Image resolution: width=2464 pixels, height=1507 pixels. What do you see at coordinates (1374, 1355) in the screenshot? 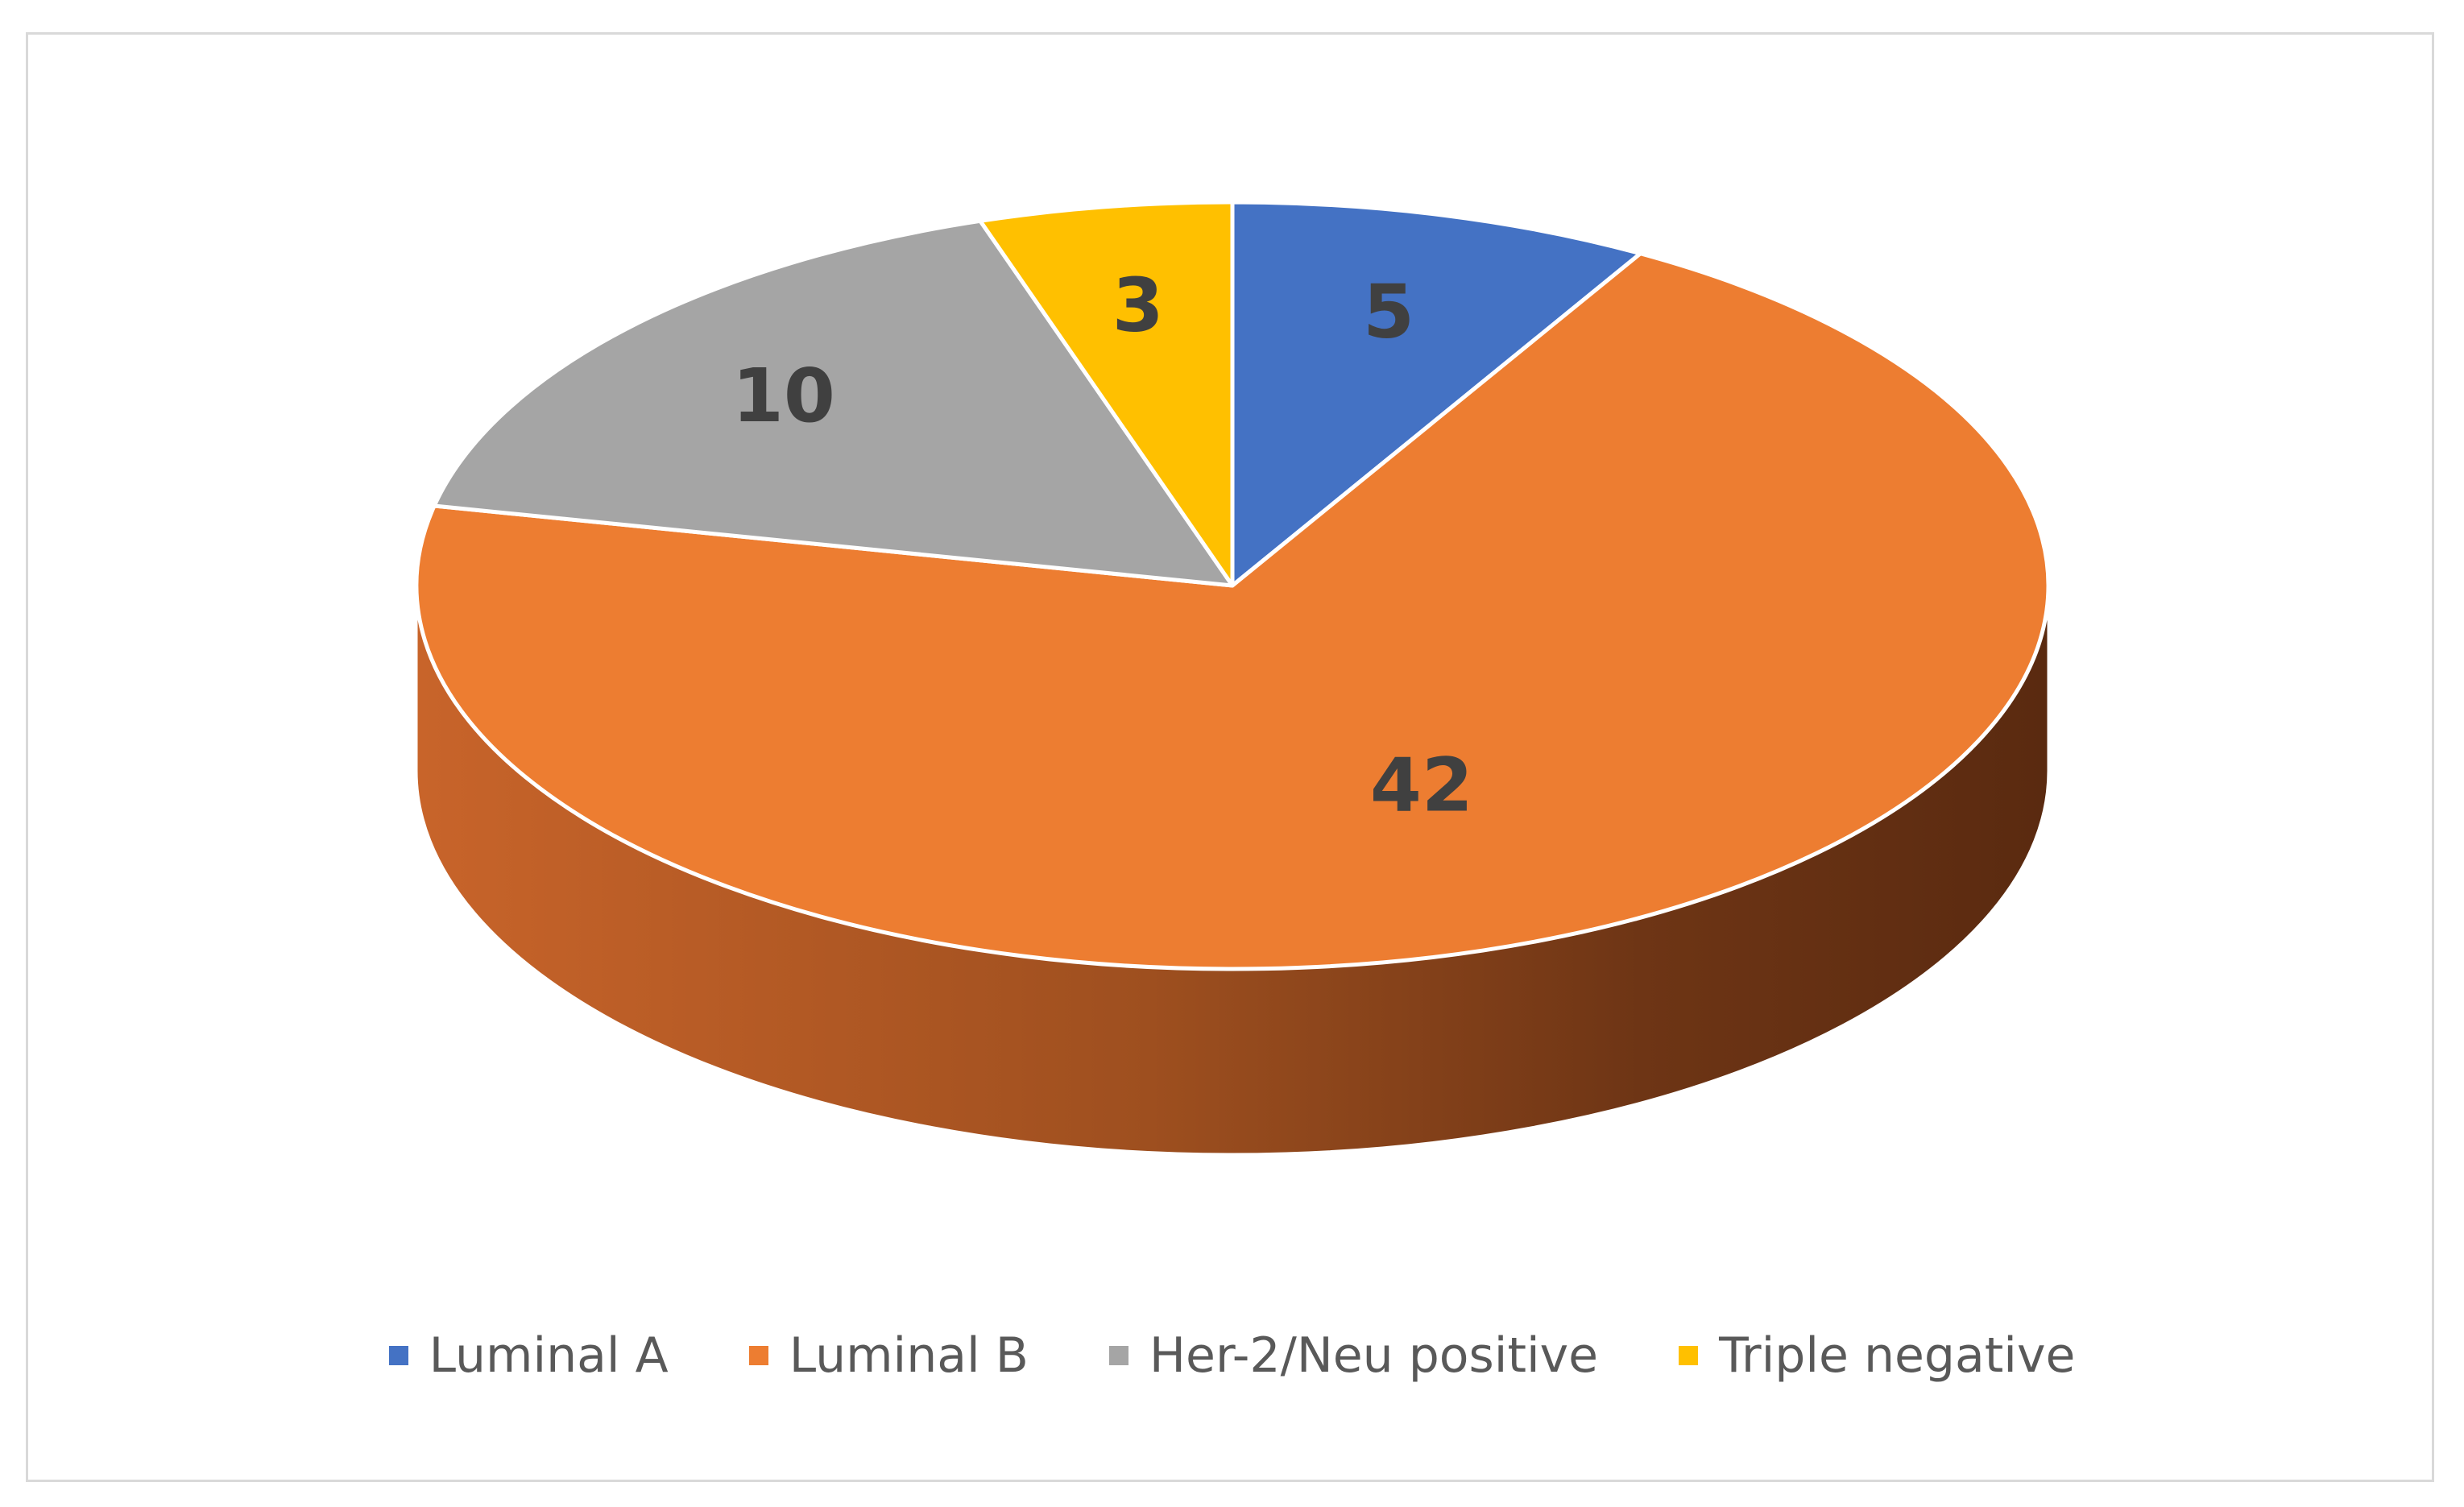
I see `legend-label-her2-neu-positive: Her-2/Neu positive` at bounding box center [1374, 1355].